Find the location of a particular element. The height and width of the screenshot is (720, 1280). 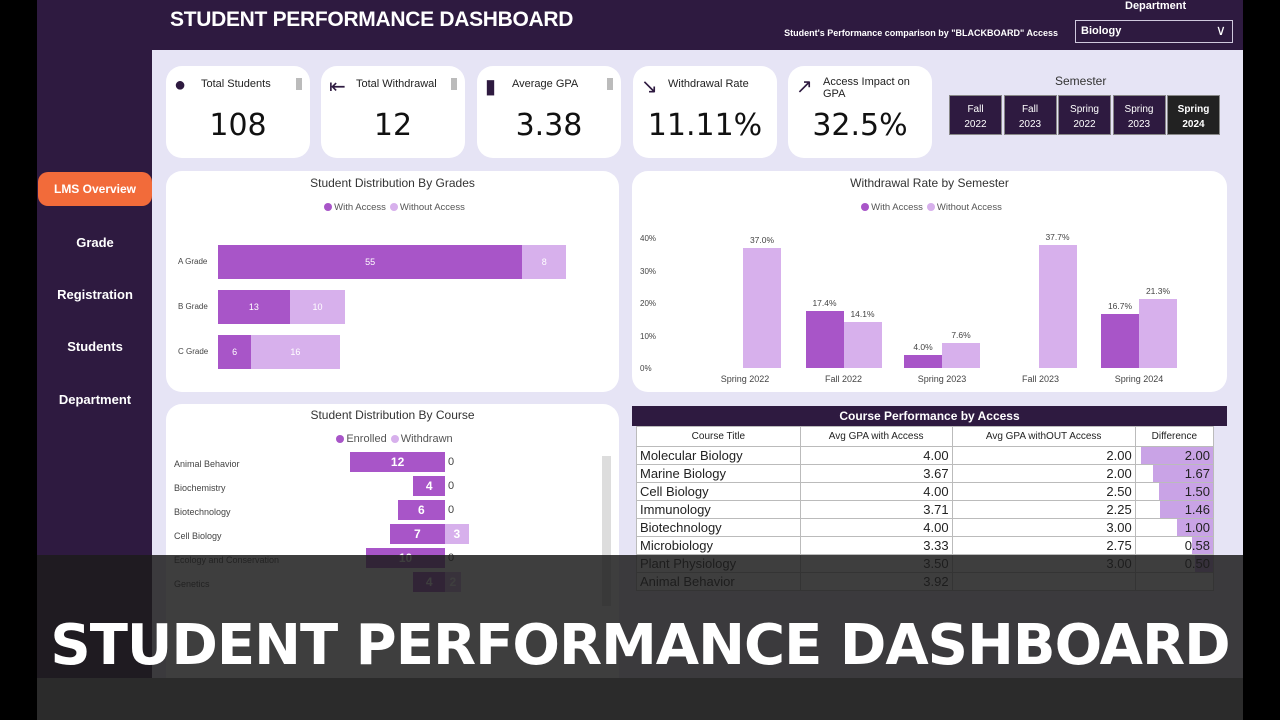

y-tick-label: 10% is located at coordinates (648, 336).